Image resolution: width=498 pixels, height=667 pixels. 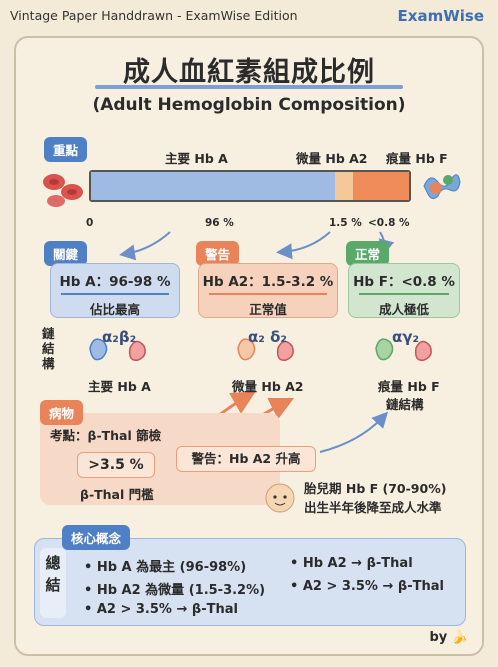 I want to click on banana-icon: 🍌, so click(x=459, y=637).